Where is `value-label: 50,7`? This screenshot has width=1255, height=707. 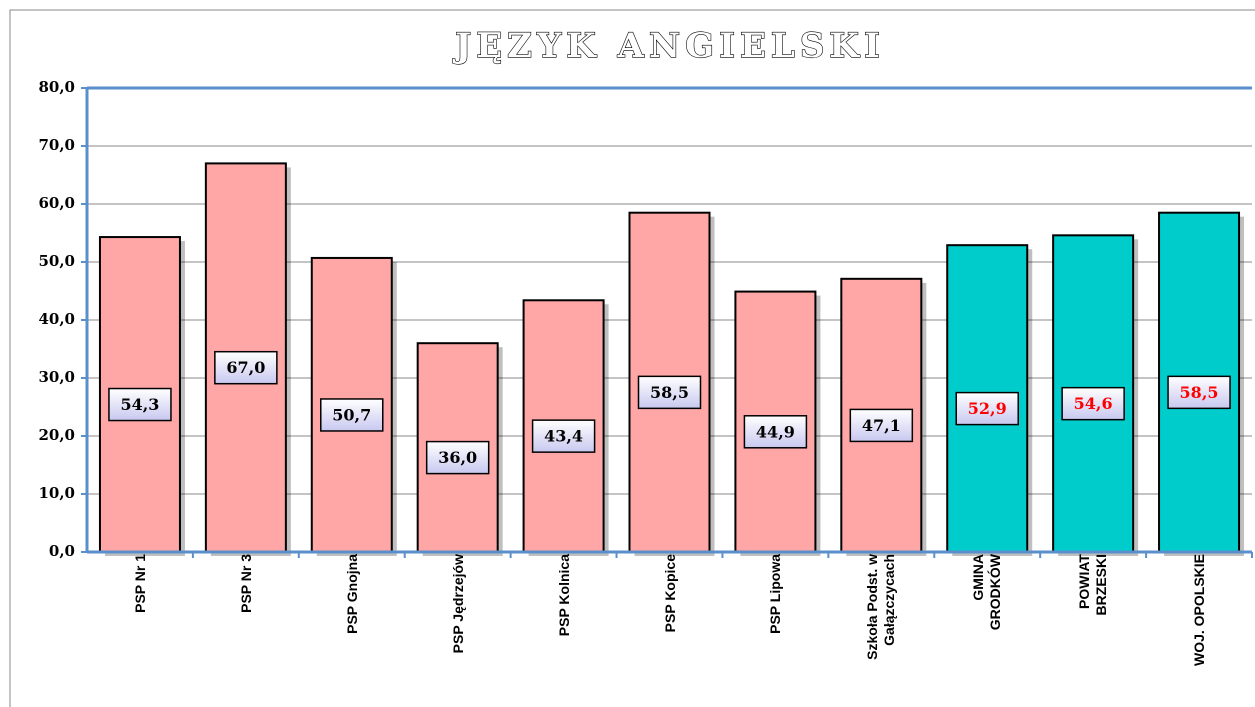 value-label: 50,7 is located at coordinates (351, 414).